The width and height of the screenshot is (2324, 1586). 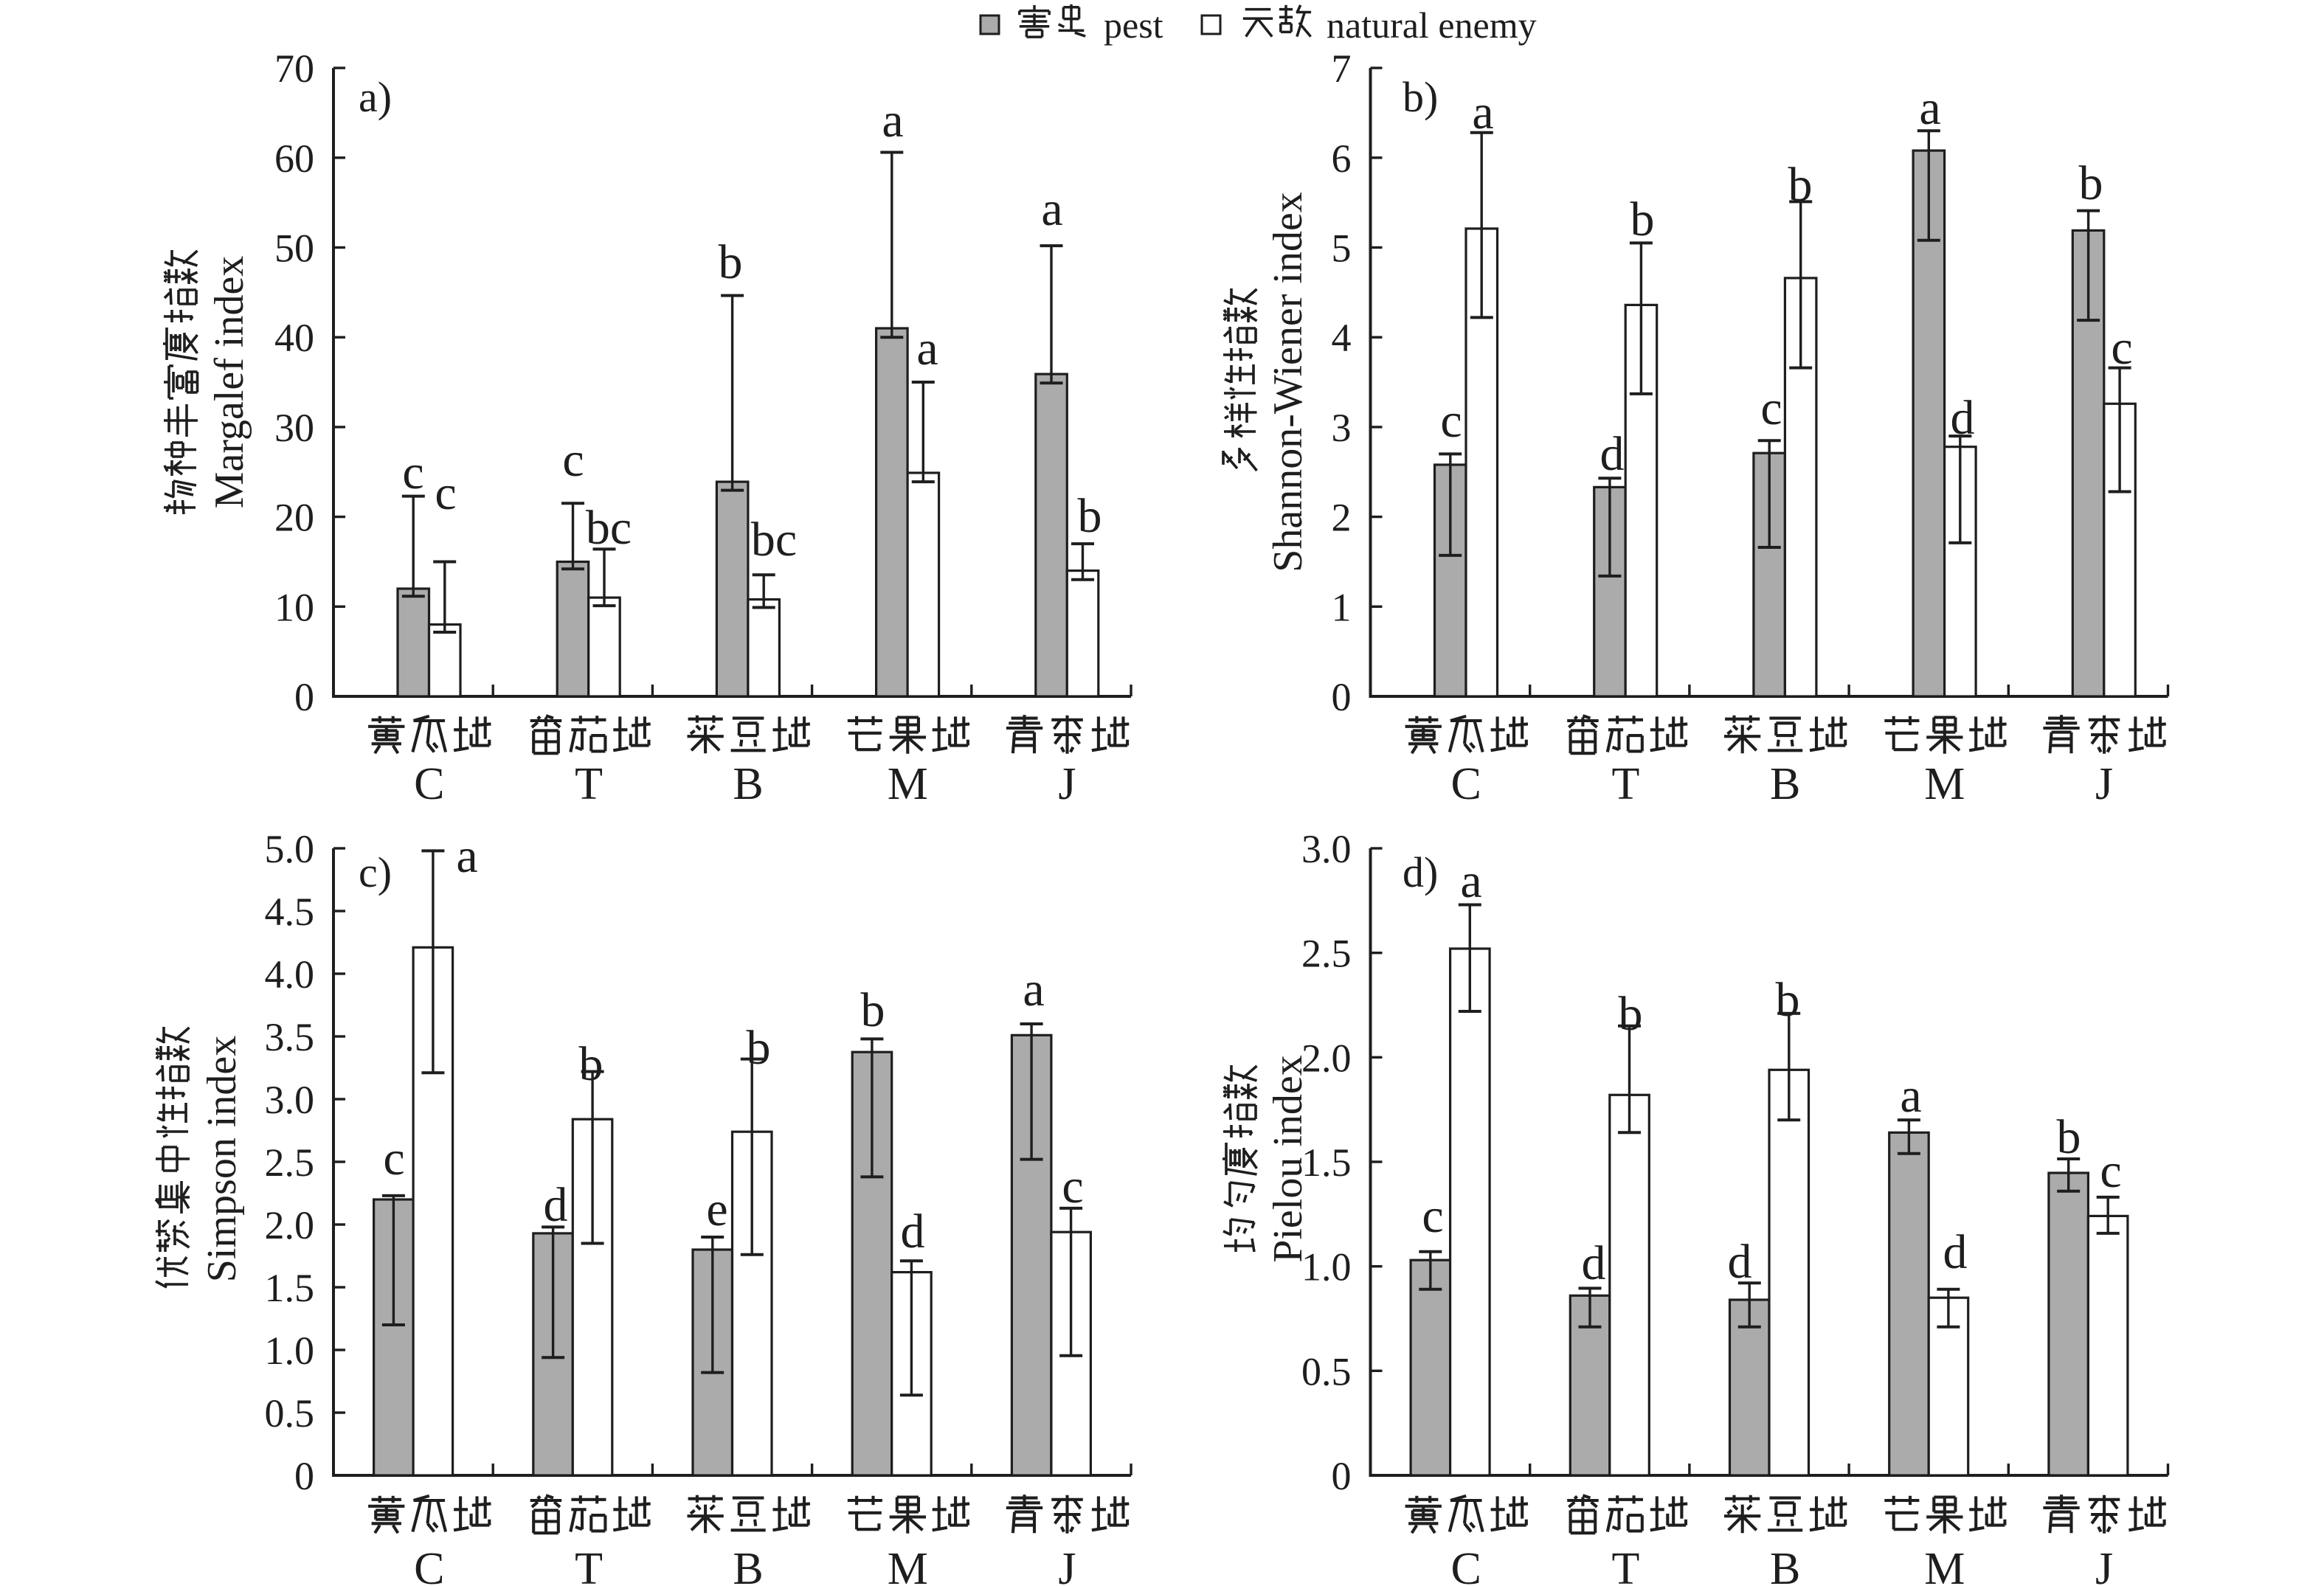 I want to click on svg-text: 20, so click(x=294, y=518).